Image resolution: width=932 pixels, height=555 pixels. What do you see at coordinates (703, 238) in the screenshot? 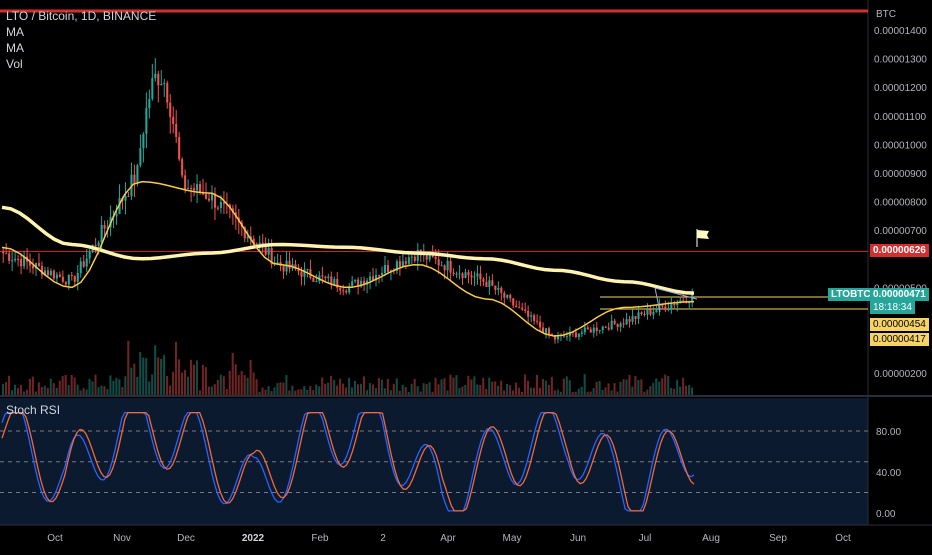
I see `flag-icon` at bounding box center [703, 238].